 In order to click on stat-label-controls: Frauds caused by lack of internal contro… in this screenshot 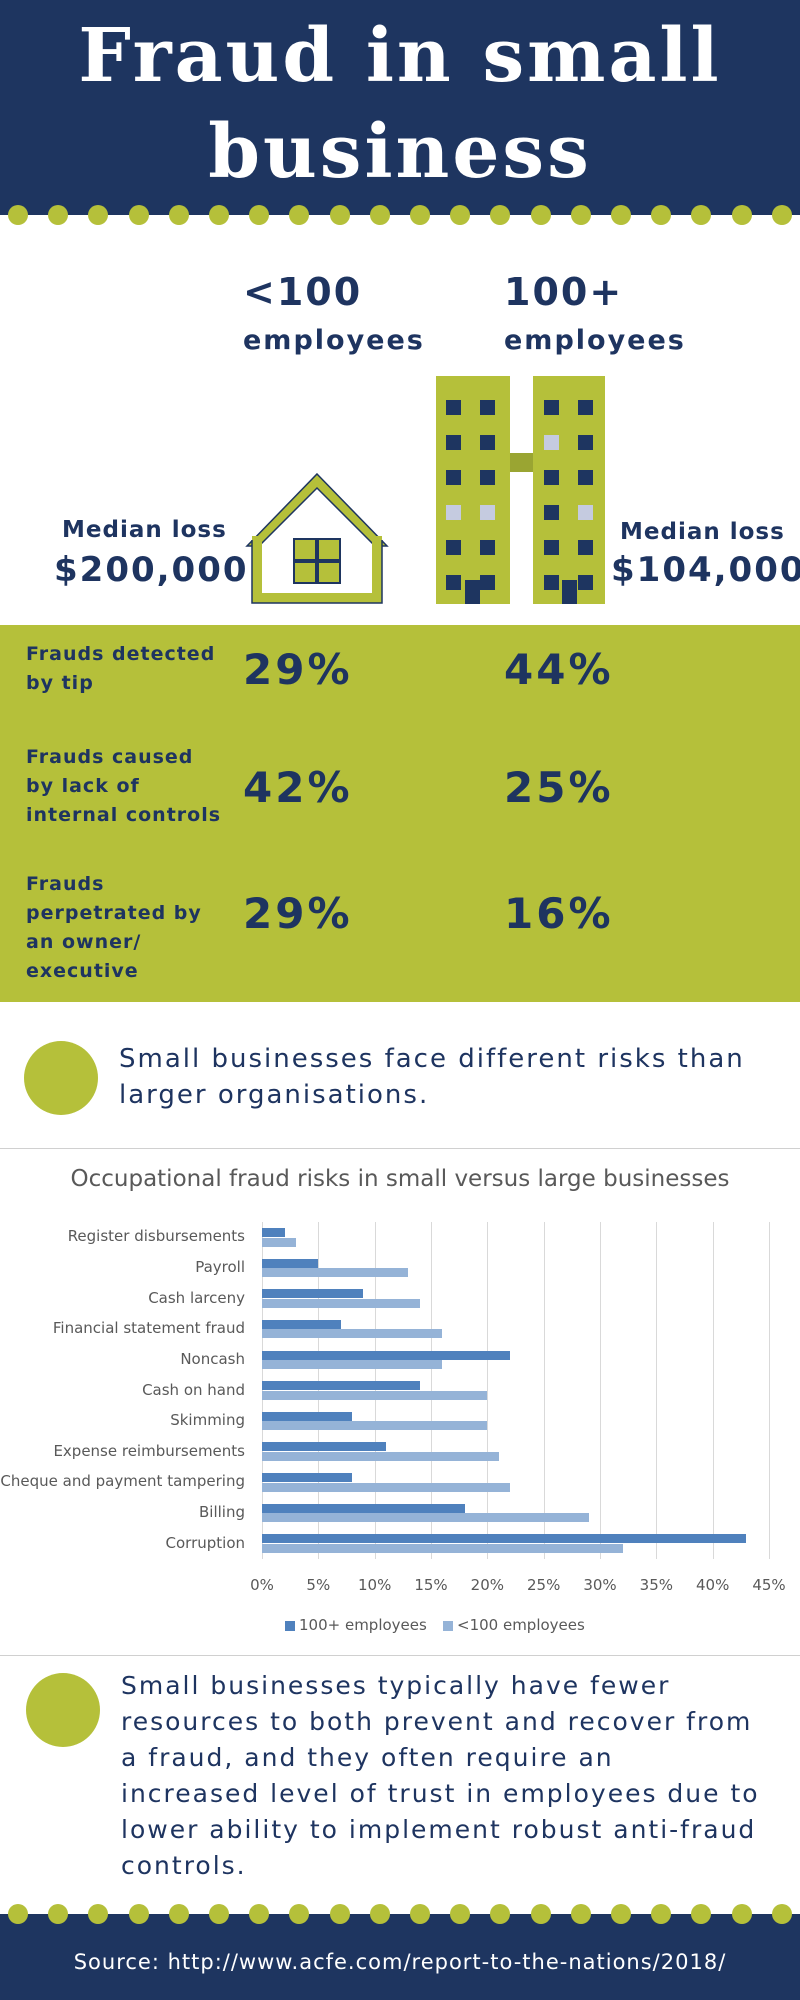, I will do `click(124, 786)`.